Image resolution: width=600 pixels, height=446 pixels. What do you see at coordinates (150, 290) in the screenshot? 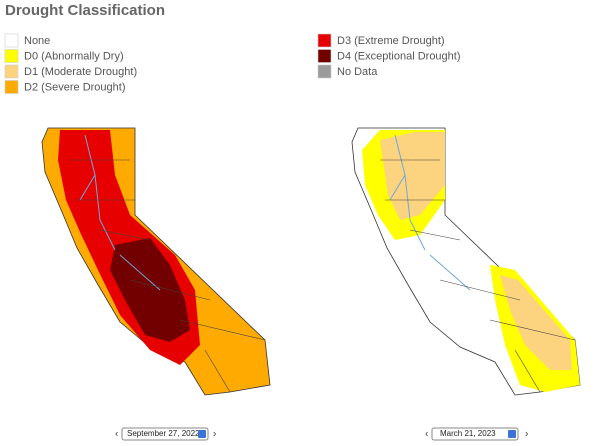
I see `d4-zone` at bounding box center [150, 290].